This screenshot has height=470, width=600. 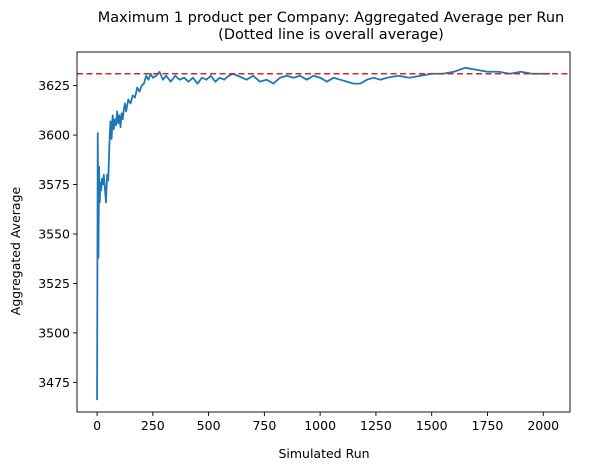 What do you see at coordinates (97, 425) in the screenshot?
I see `x-tick-label: 0` at bounding box center [97, 425].